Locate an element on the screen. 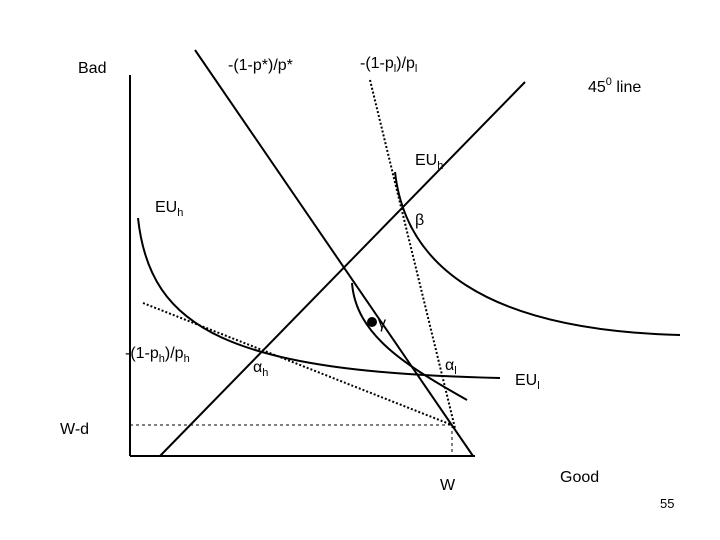 The width and height of the screenshot is (720, 540). w-label: W is located at coordinates (448, 485).